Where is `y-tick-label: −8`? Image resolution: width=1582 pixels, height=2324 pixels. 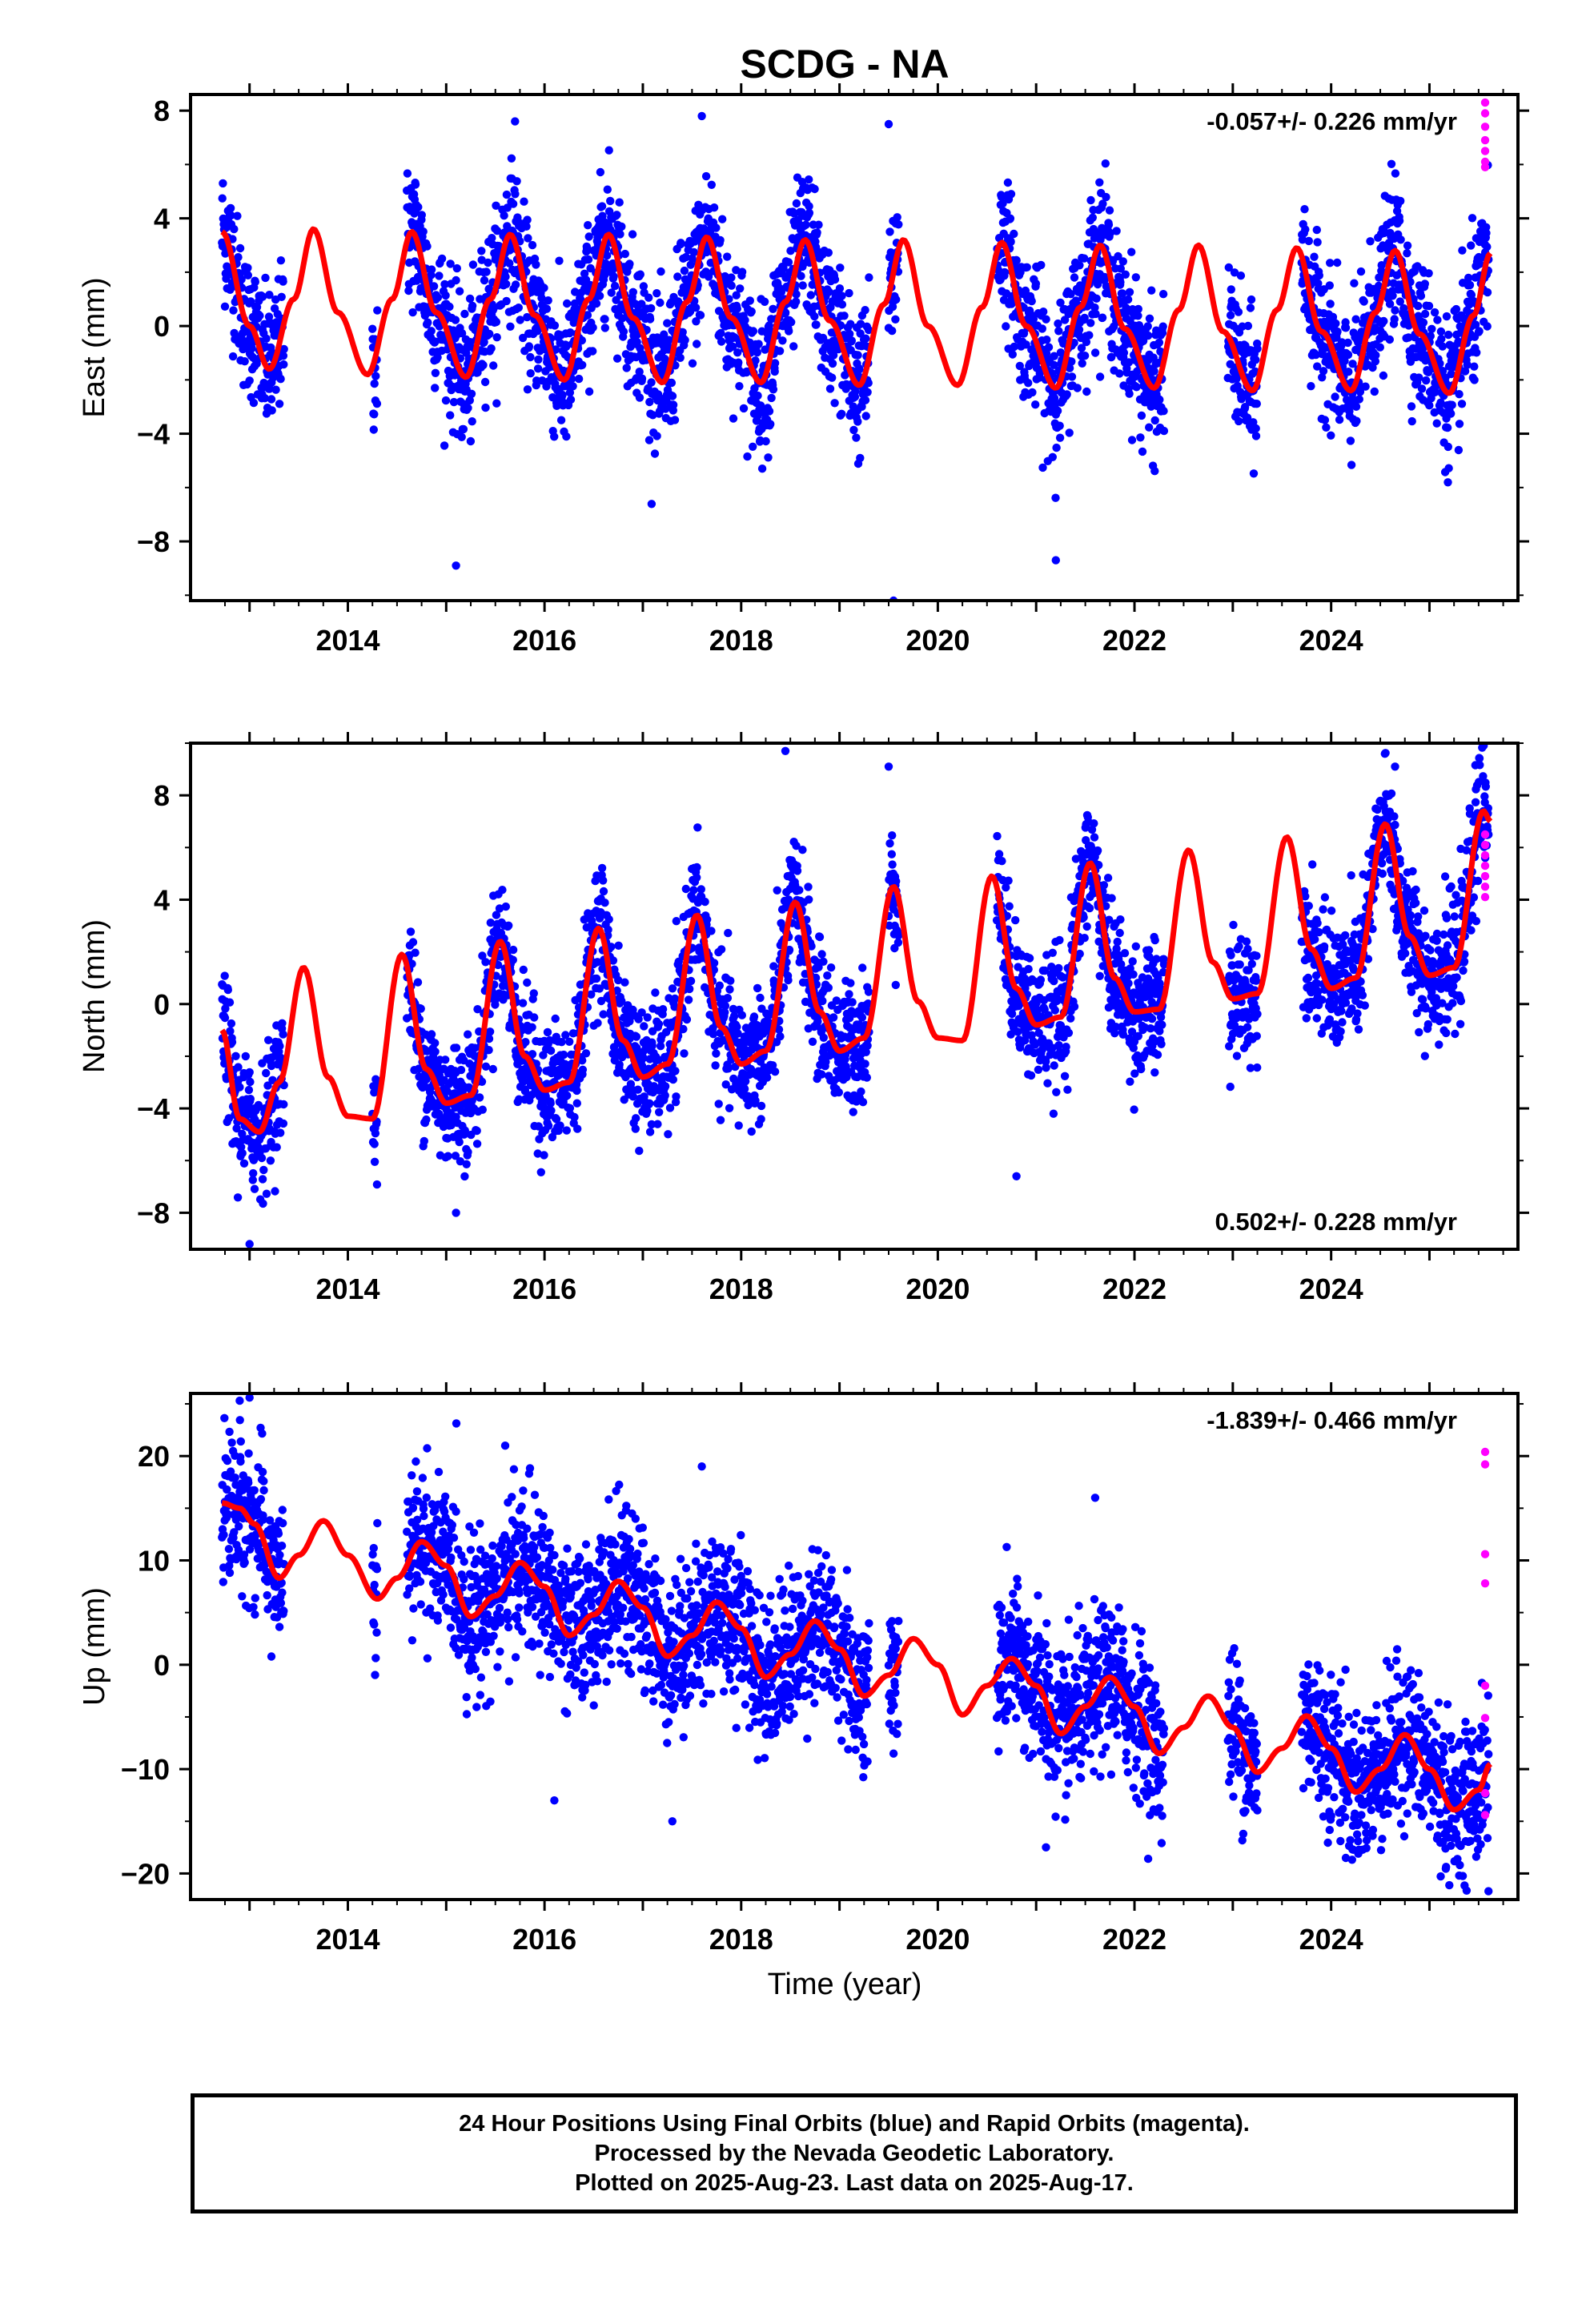 y-tick-label: −8 is located at coordinates (154, 1212).